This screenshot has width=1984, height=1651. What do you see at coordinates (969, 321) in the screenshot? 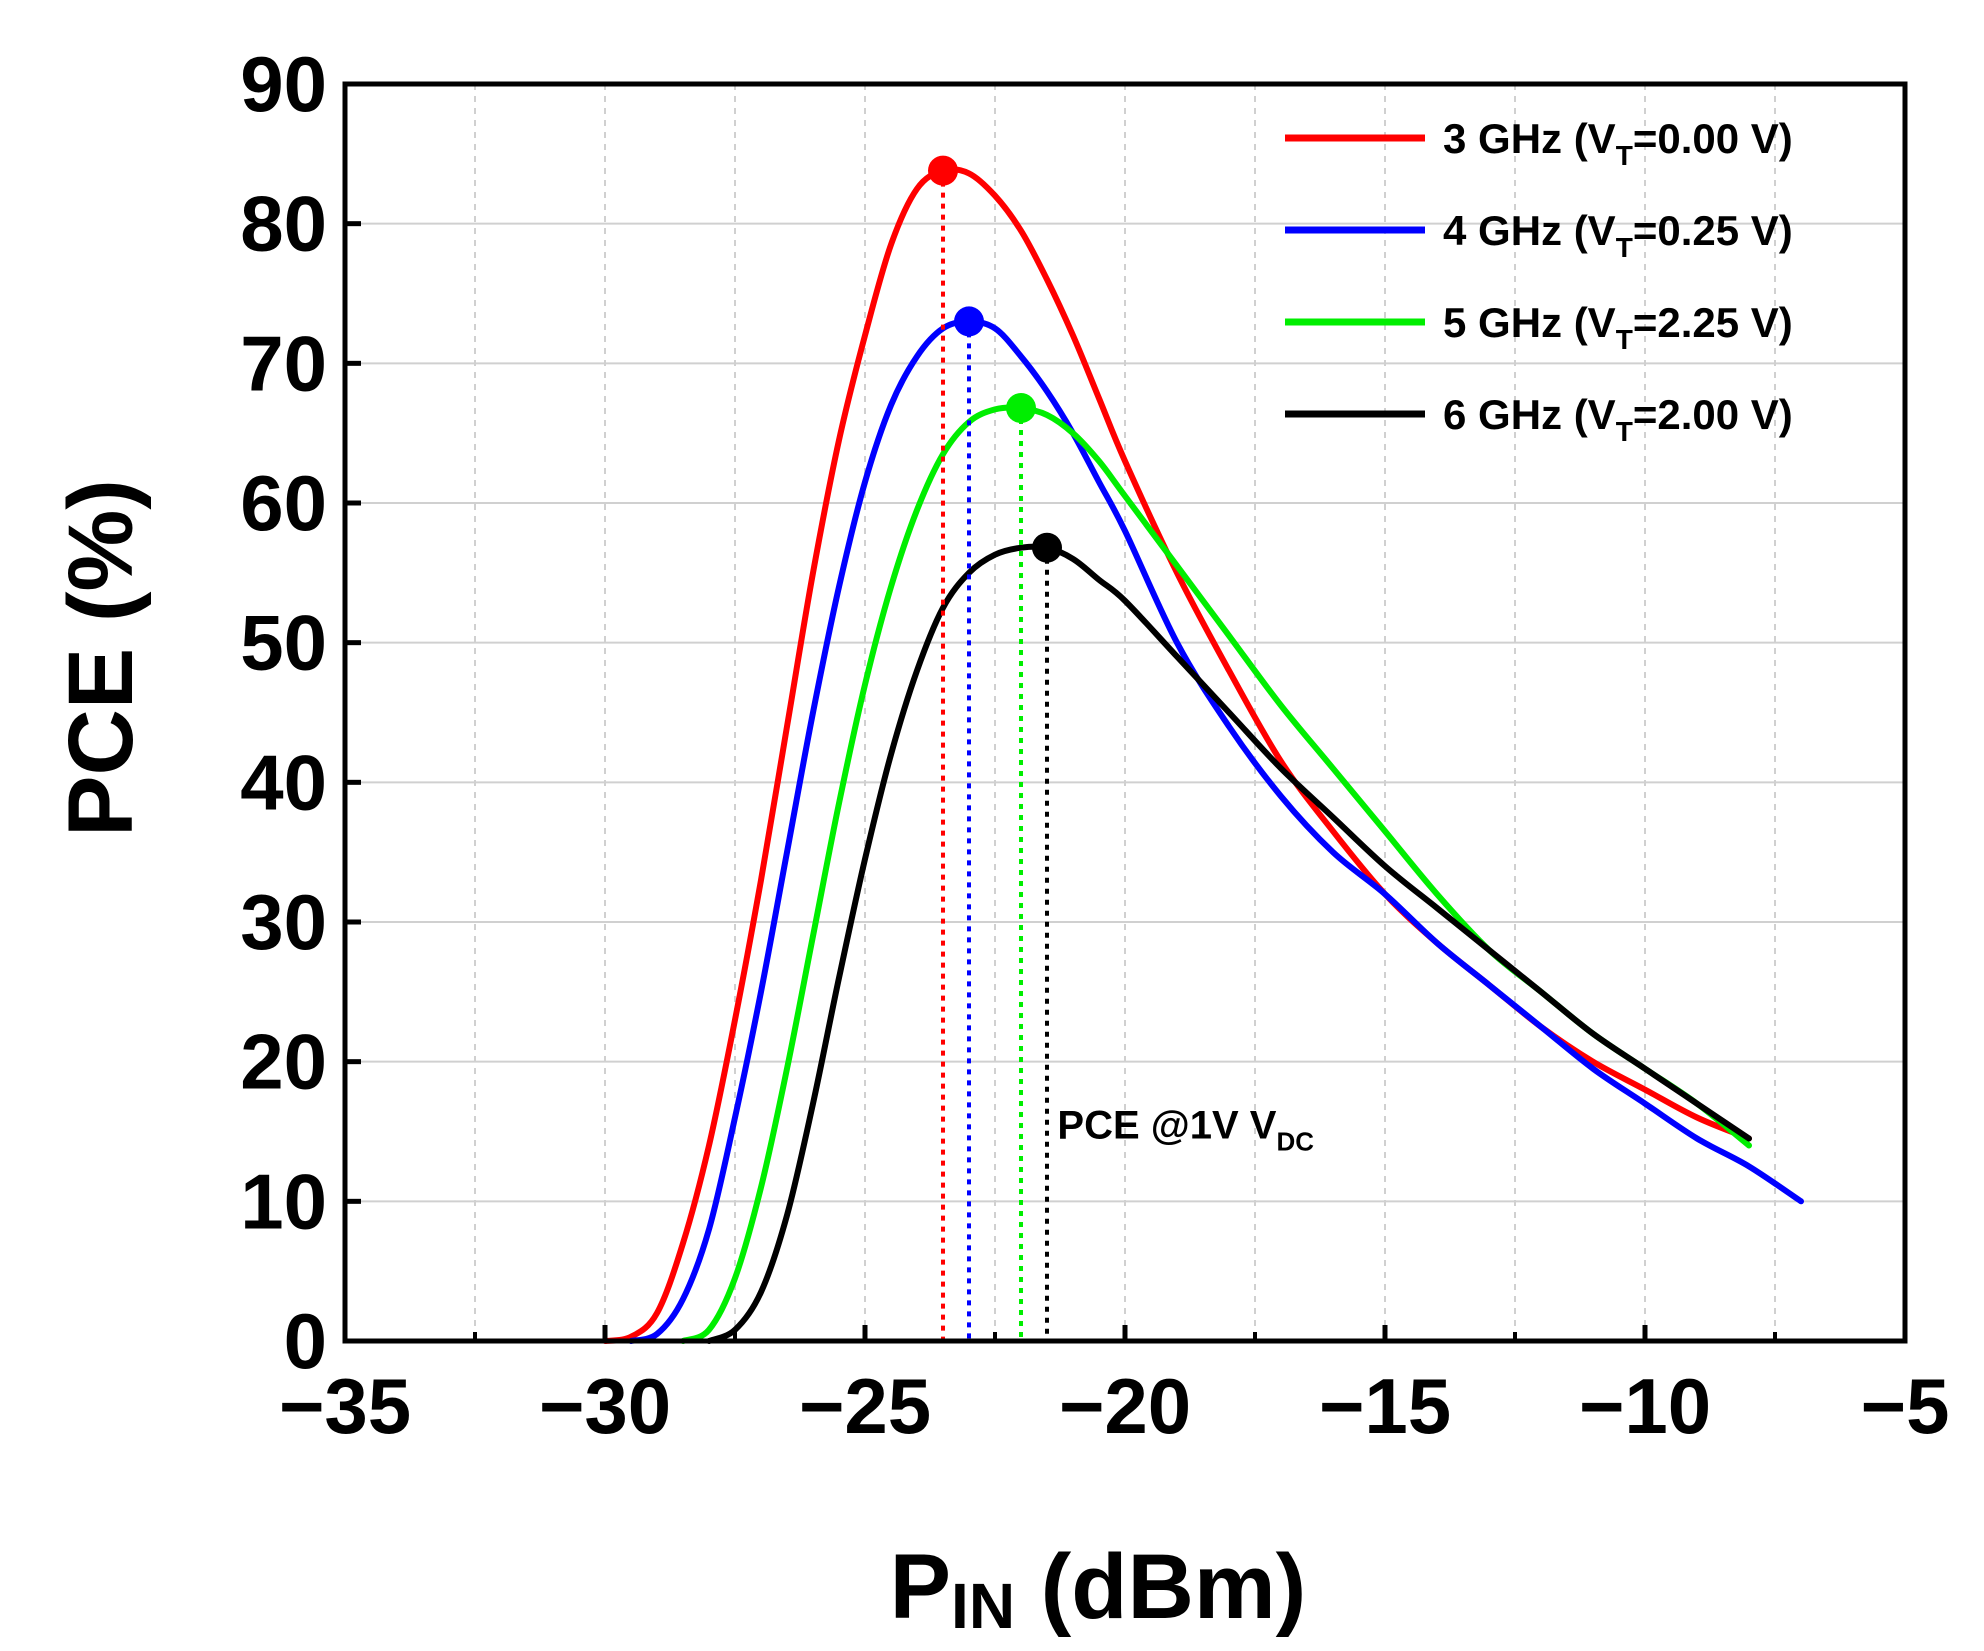
I see `peak-marker-4-ghz` at bounding box center [969, 321].